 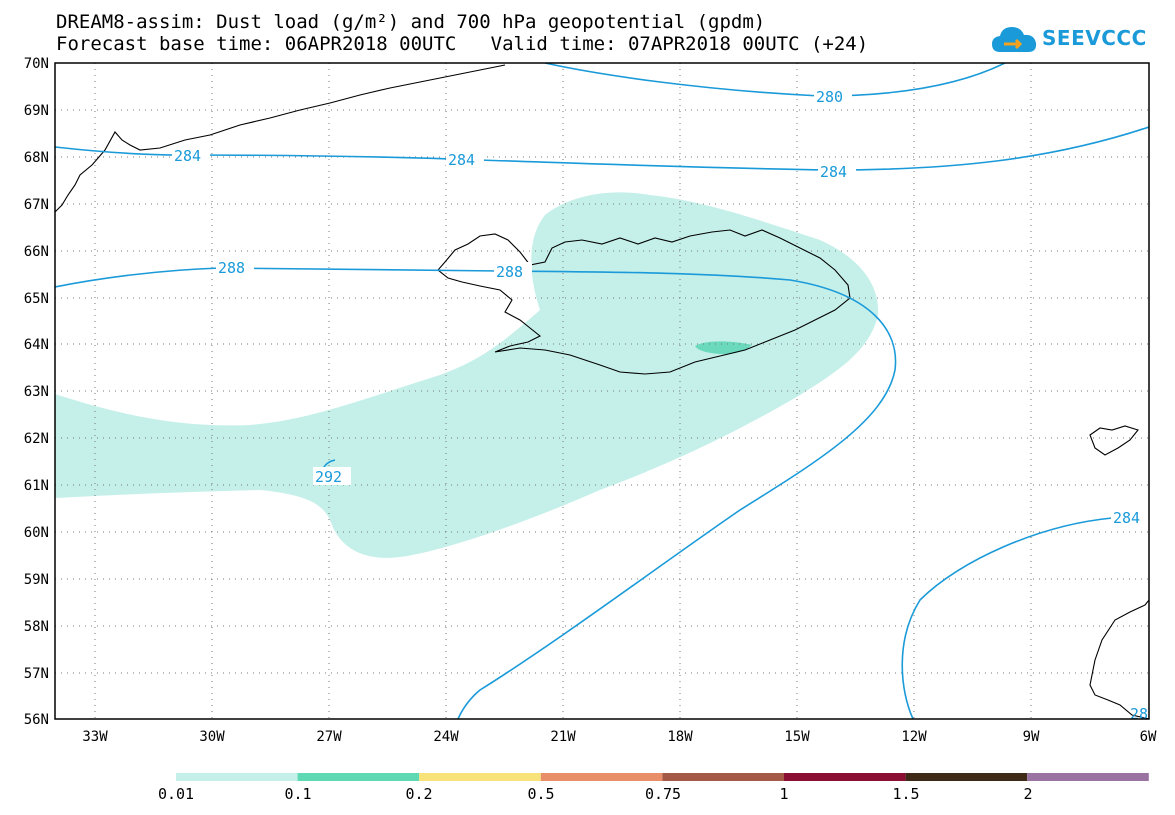 What do you see at coordinates (1094, 38) in the screenshot?
I see `logo-text: SEEVCCC` at bounding box center [1094, 38].